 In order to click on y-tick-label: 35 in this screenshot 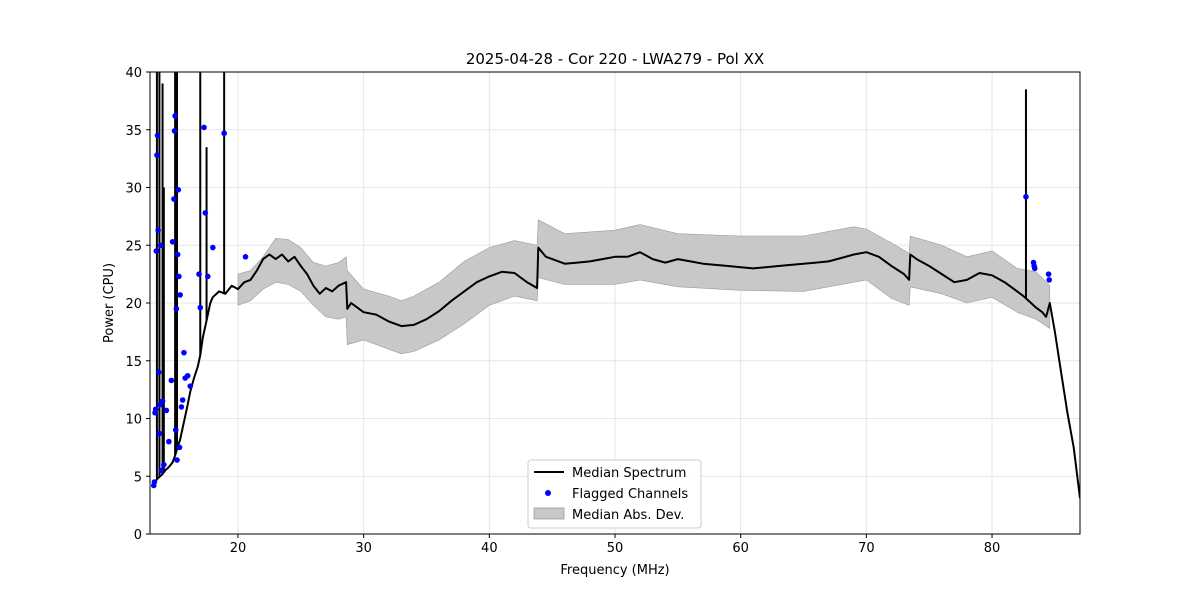, I will do `click(133, 131)`.